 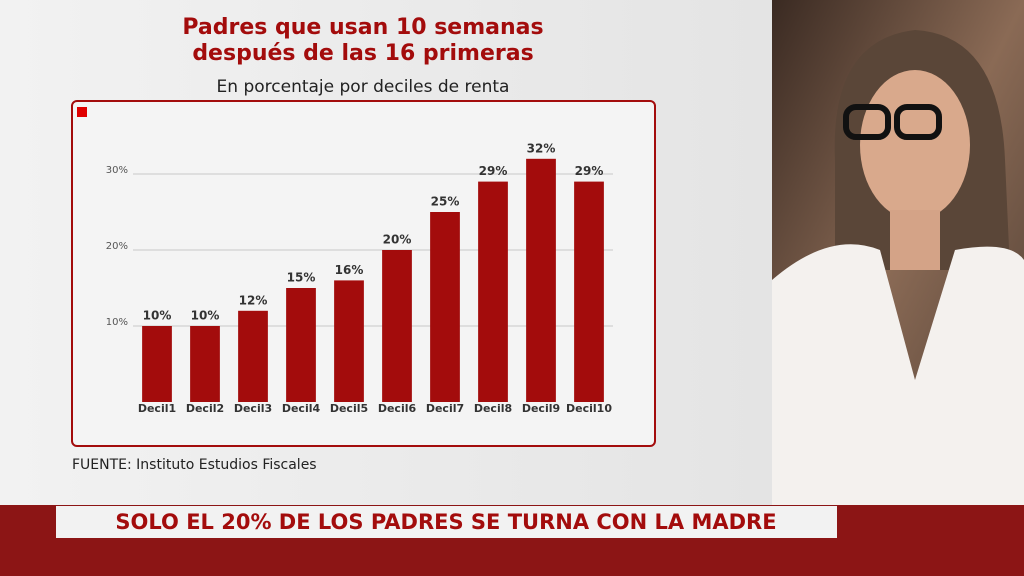 I want to click on chart-title: después de las 16 primeras, so click(x=362, y=53).